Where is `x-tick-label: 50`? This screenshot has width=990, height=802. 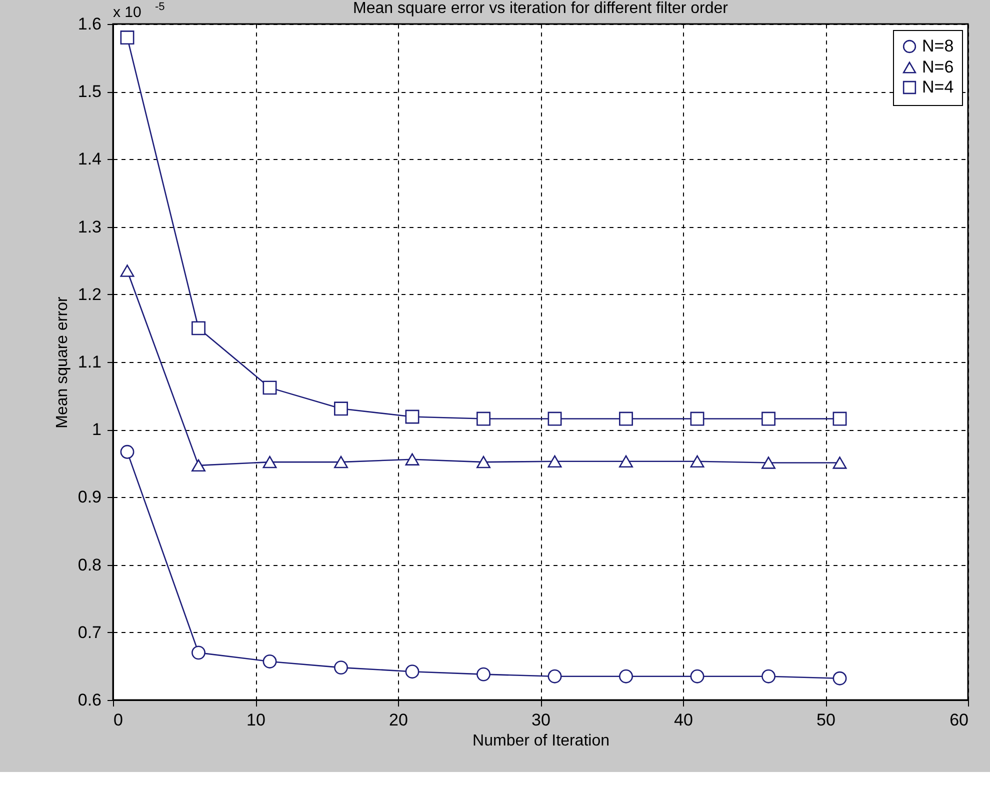
x-tick-label: 50 is located at coordinates (826, 720).